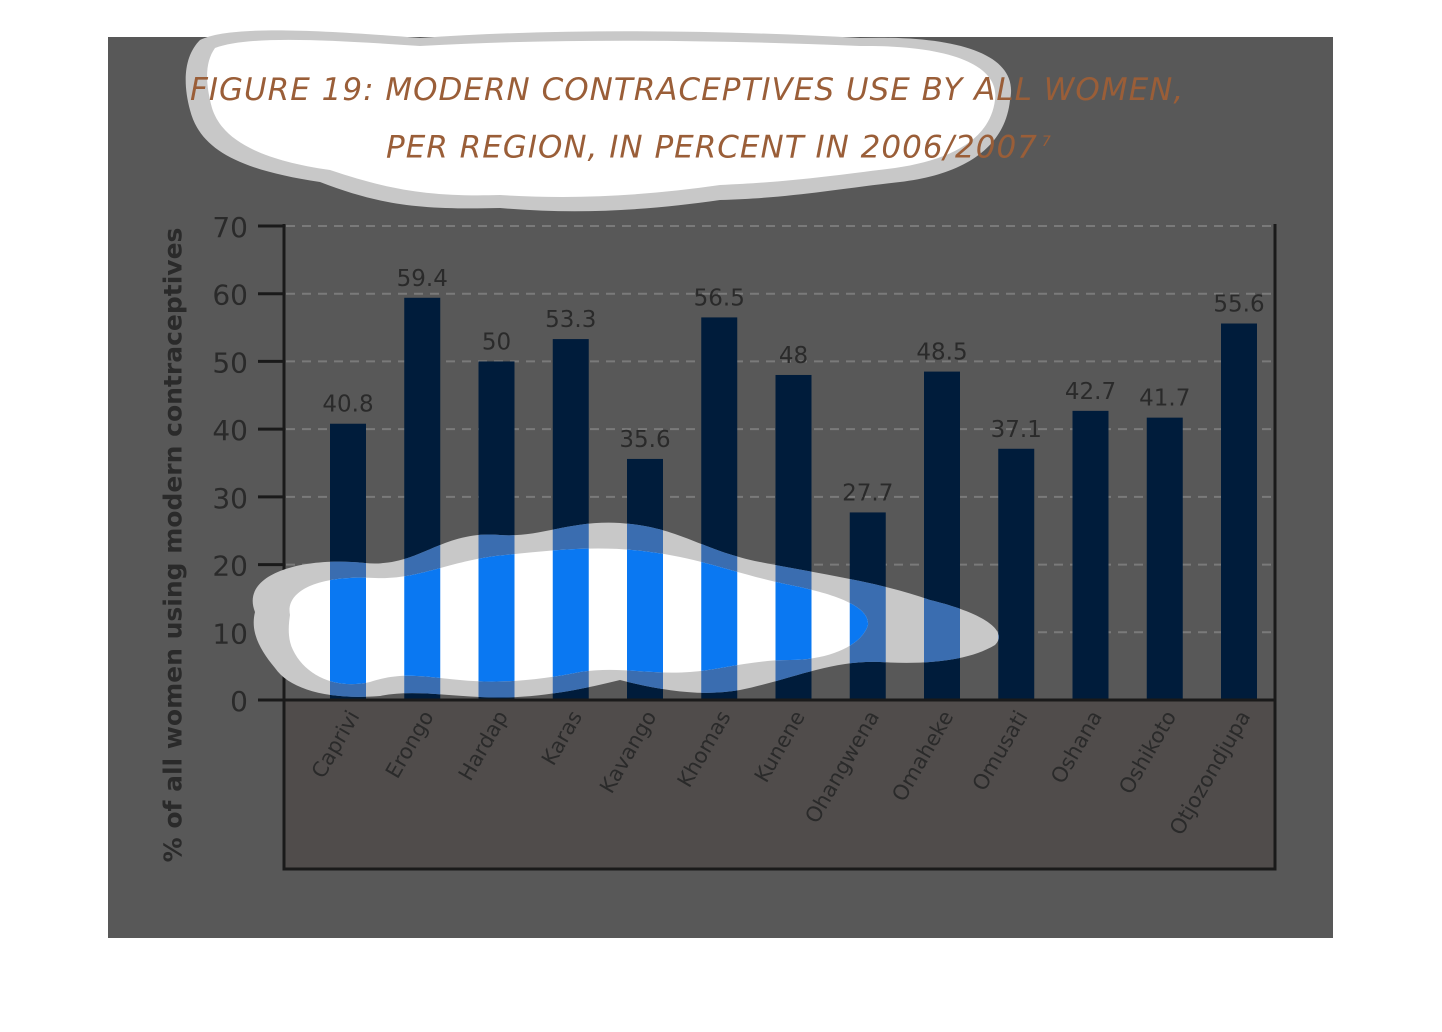  I want to click on y-tick-label: 50, so click(230, 362).